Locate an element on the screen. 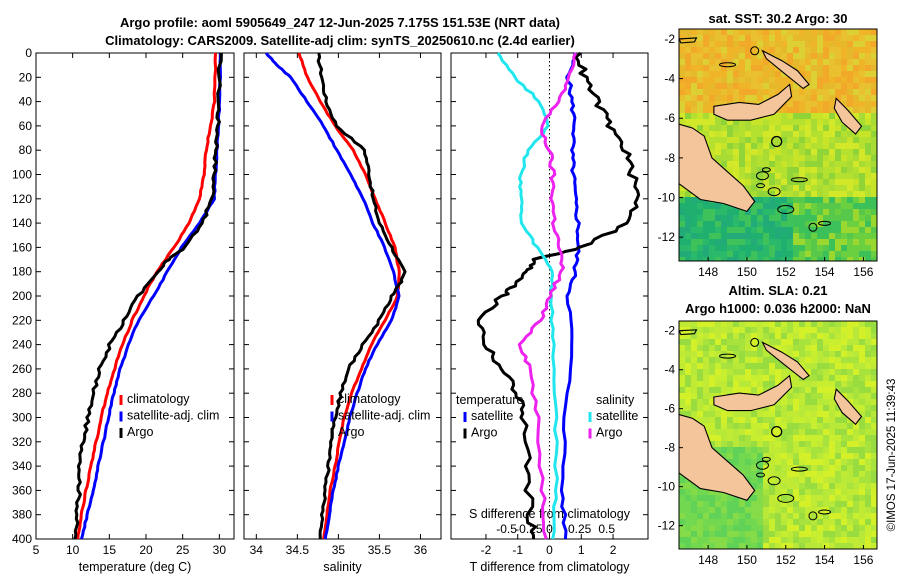 This screenshot has width=900, height=580. x-tick-label: 1 is located at coordinates (581, 550).